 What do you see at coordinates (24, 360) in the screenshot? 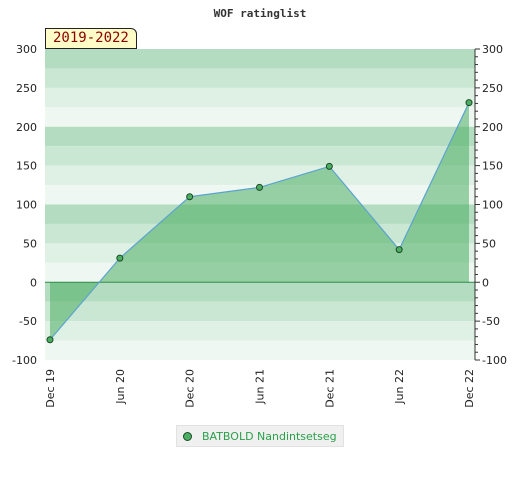
I see `y-tick-label-left: -100` at bounding box center [24, 360].